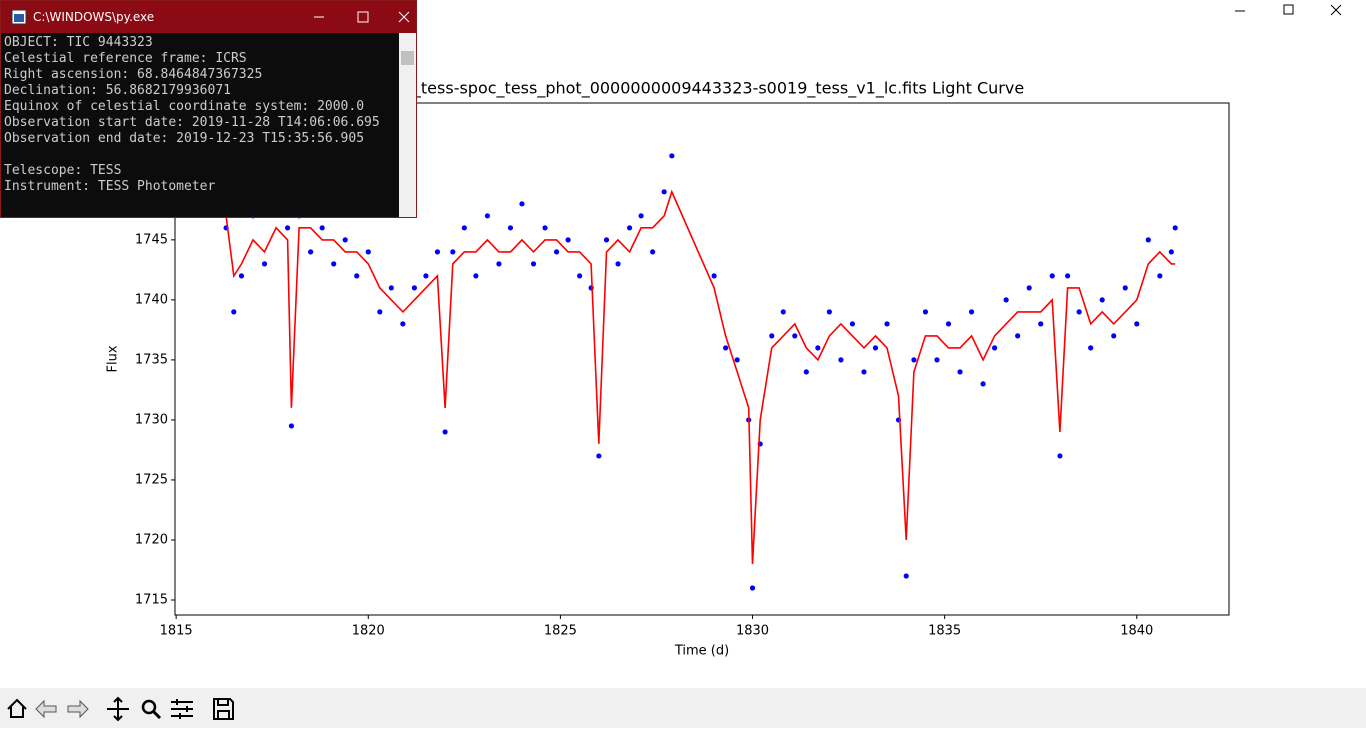 The image size is (1366, 732). What do you see at coordinates (110, 186) in the screenshot?
I see `console-line: Instrument: TESS Photometer` at bounding box center [110, 186].